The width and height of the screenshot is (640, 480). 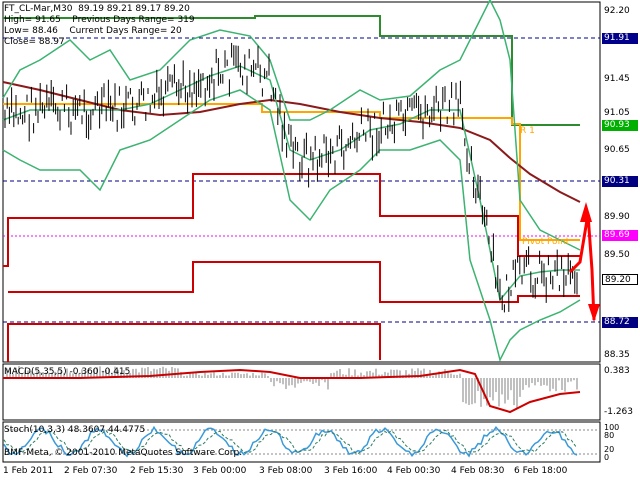 What do you see at coordinates (286, 471) in the screenshot?
I see `time-label: 3 Feb 08:00` at bounding box center [286, 471].